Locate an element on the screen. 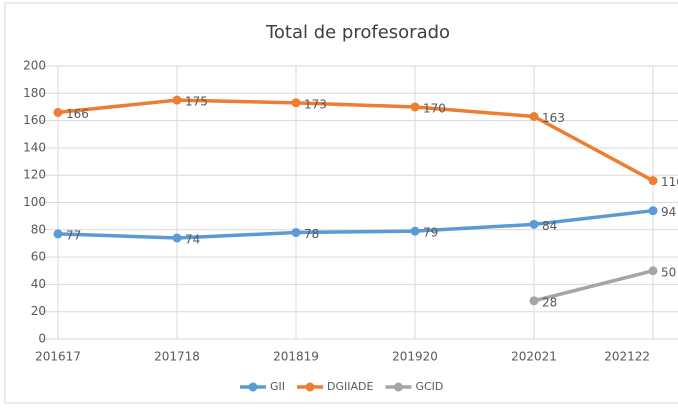 The width and height of the screenshot is (678, 409). legend-label: GCID is located at coordinates (429, 386).